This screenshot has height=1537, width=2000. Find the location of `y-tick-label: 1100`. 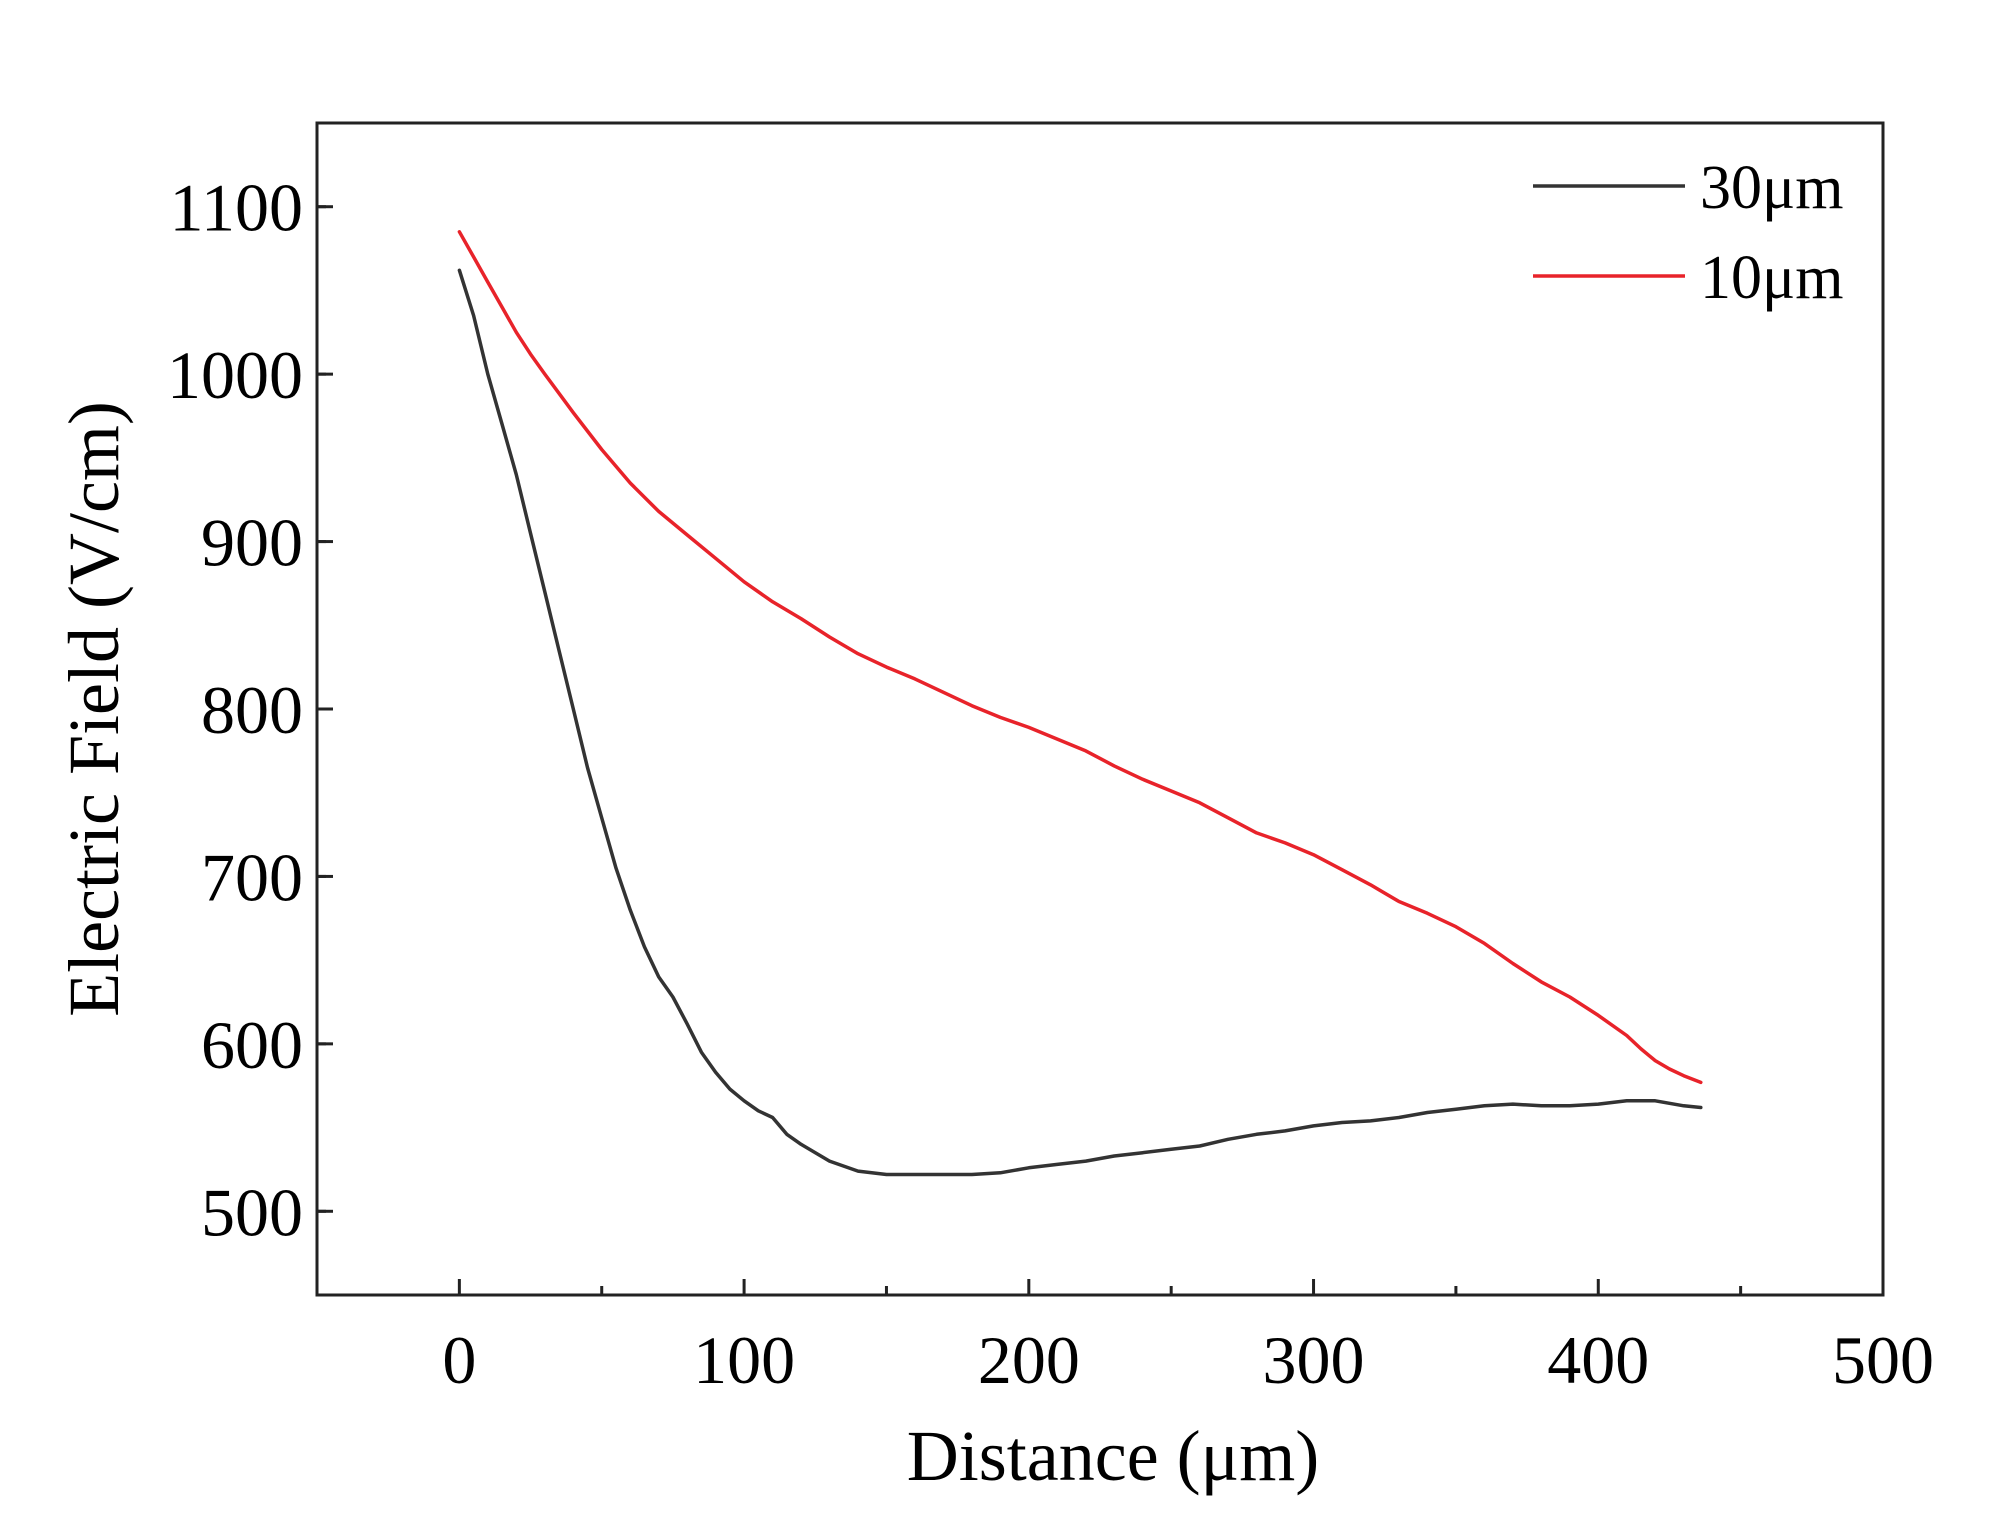

y-tick-label: 1100 is located at coordinates (236, 208).